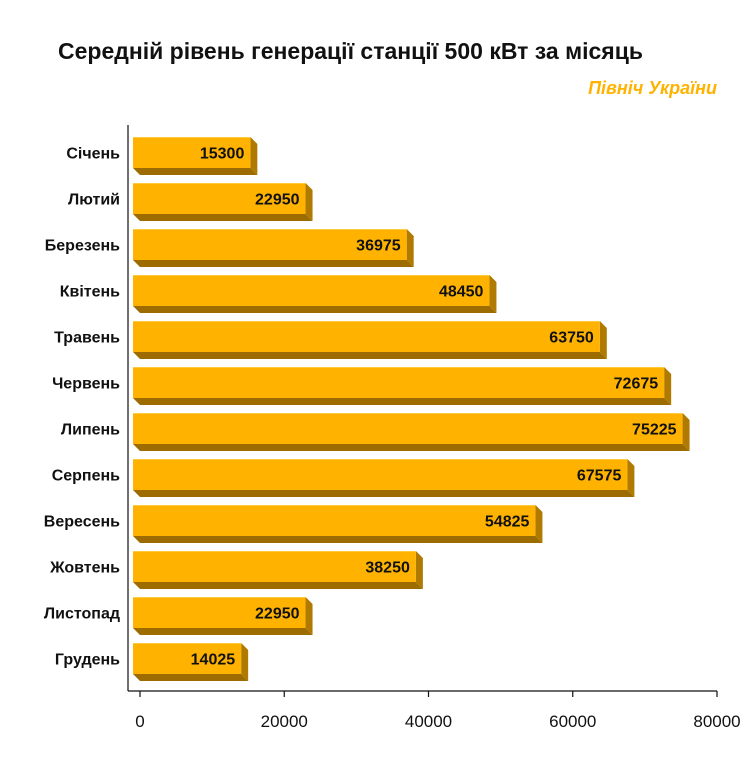 The height and width of the screenshot is (771, 755). Describe the element at coordinates (222, 154) in the screenshot. I see `value-label: 15300` at that location.